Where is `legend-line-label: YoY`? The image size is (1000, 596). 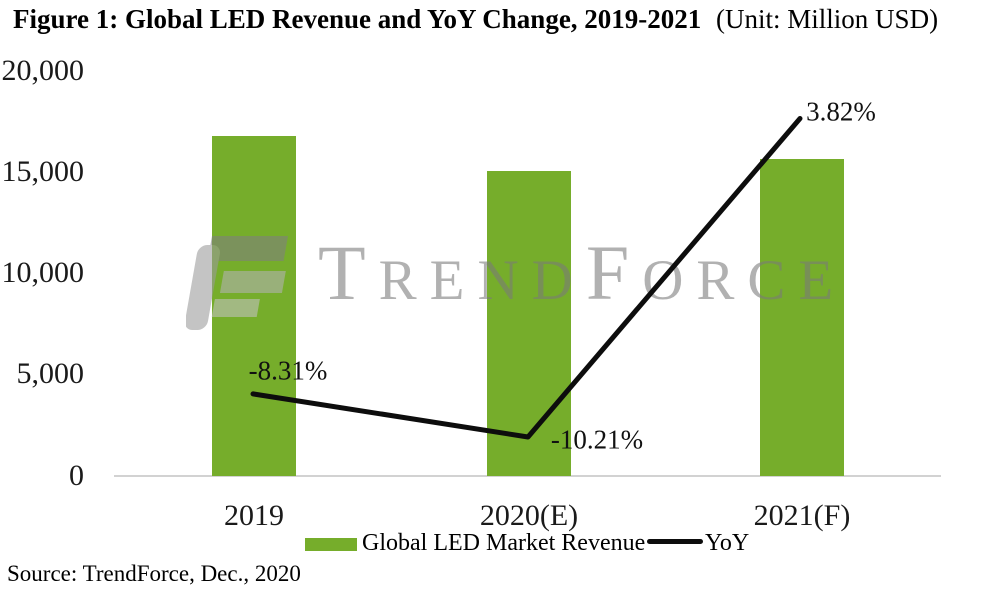
legend-line-label: YoY is located at coordinates (727, 543).